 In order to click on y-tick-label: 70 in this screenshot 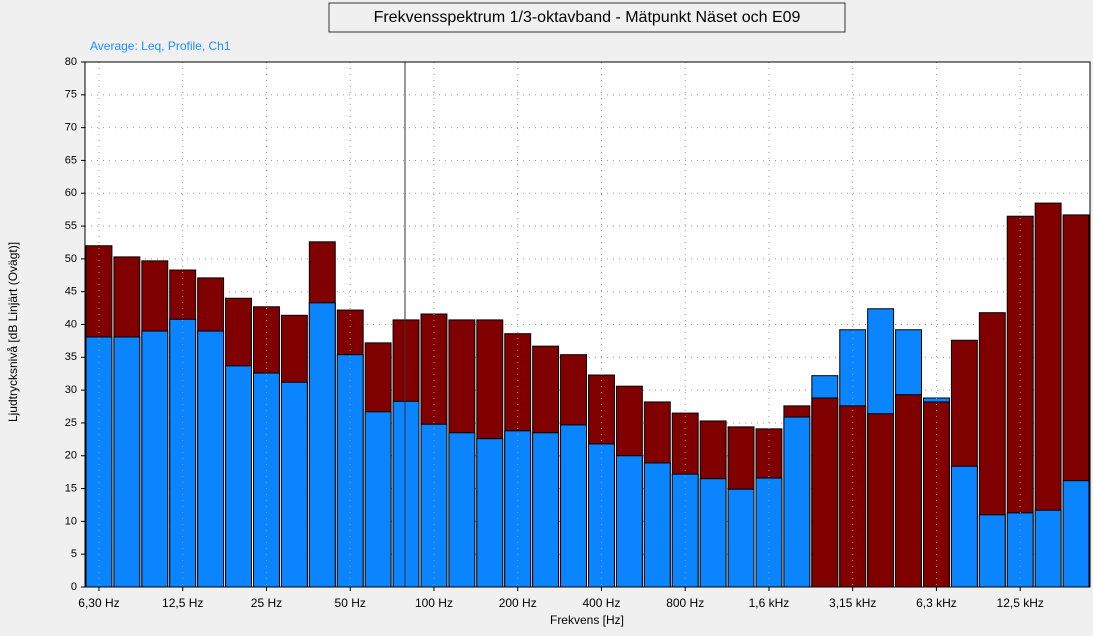, I will do `click(71, 128)`.